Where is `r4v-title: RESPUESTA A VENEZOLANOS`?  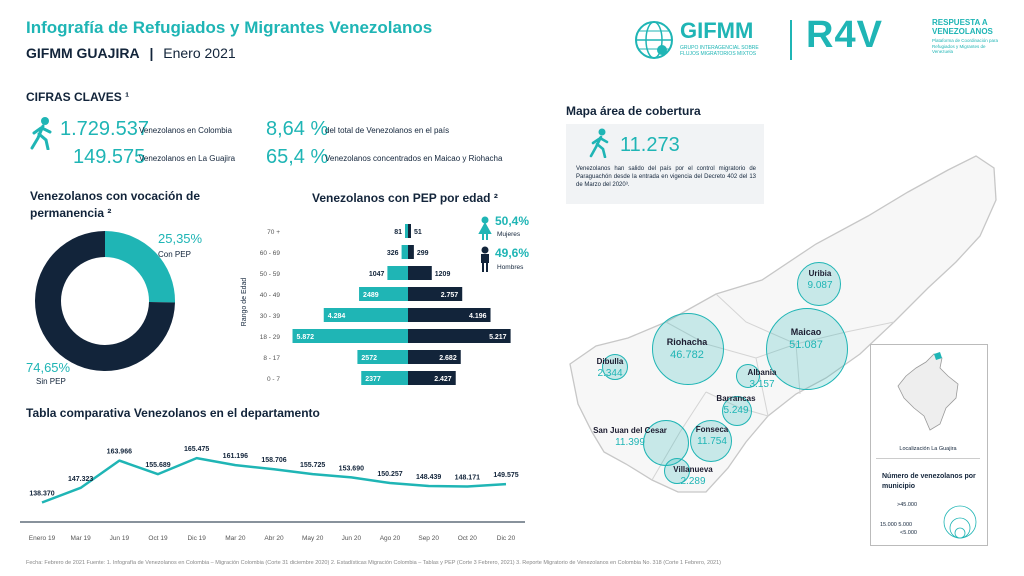 r4v-title: RESPUESTA A VENEZOLANOS is located at coordinates (962, 27).